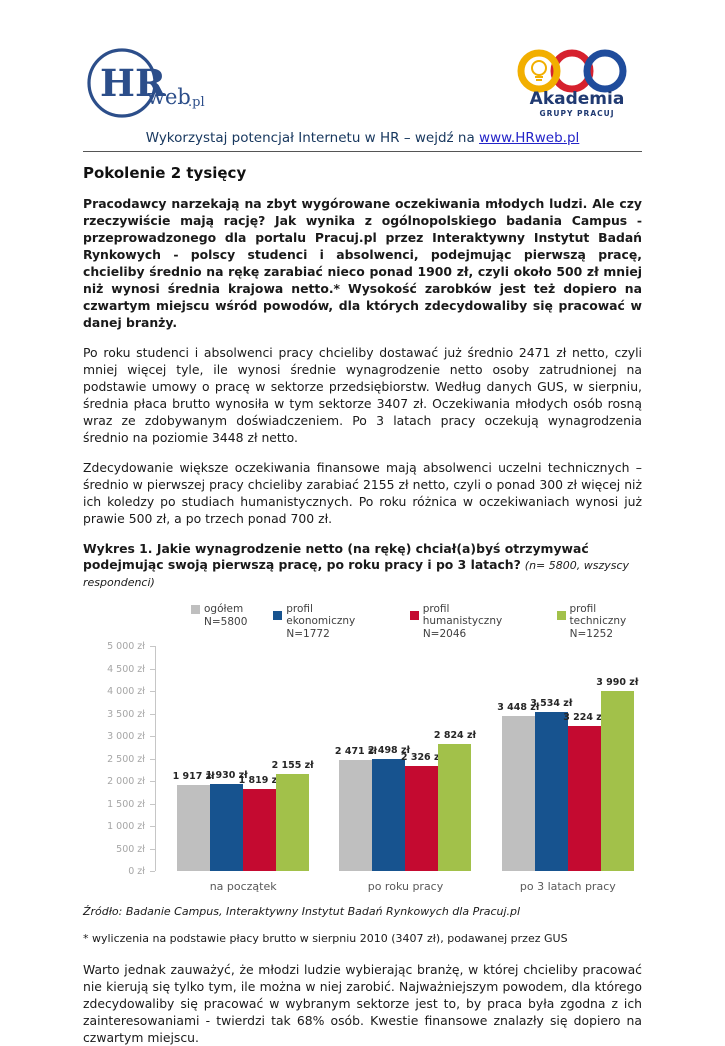 The height and width of the screenshot is (1046, 725). Describe the element at coordinates (308, 634) in the screenshot. I see `legend-sample-size: N=1772` at that location.